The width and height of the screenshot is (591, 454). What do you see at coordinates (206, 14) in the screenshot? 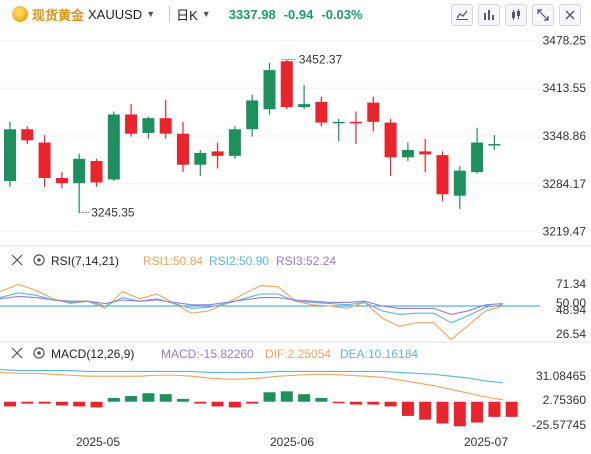
I see `timeframe-dropdown-icon: ▼` at bounding box center [206, 14].